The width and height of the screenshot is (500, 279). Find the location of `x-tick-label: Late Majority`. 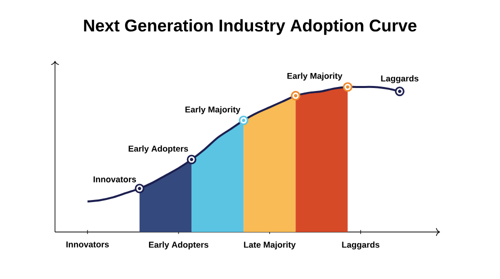

x-tick-label: Late Majority is located at coordinates (270, 245).